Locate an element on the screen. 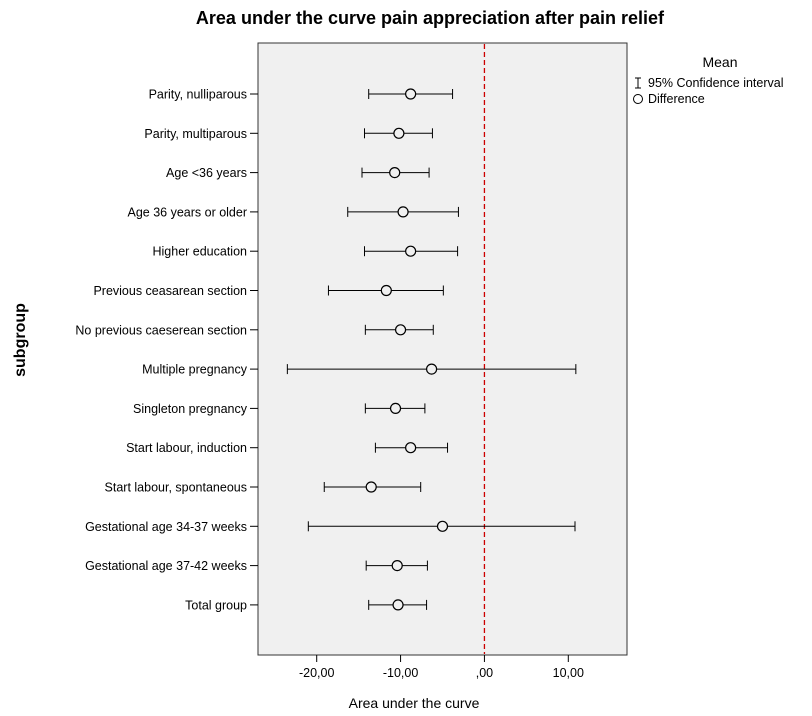 Image resolution: width=812 pixels, height=716 pixels. legend-title: Mean is located at coordinates (720, 62).